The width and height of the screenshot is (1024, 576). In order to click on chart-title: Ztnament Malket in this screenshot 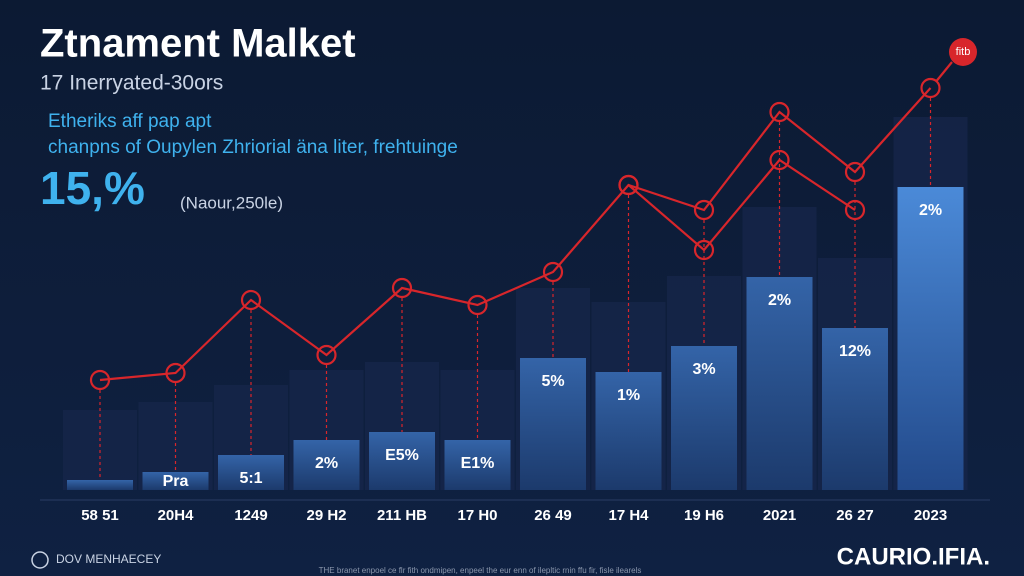, I will do `click(198, 44)`.